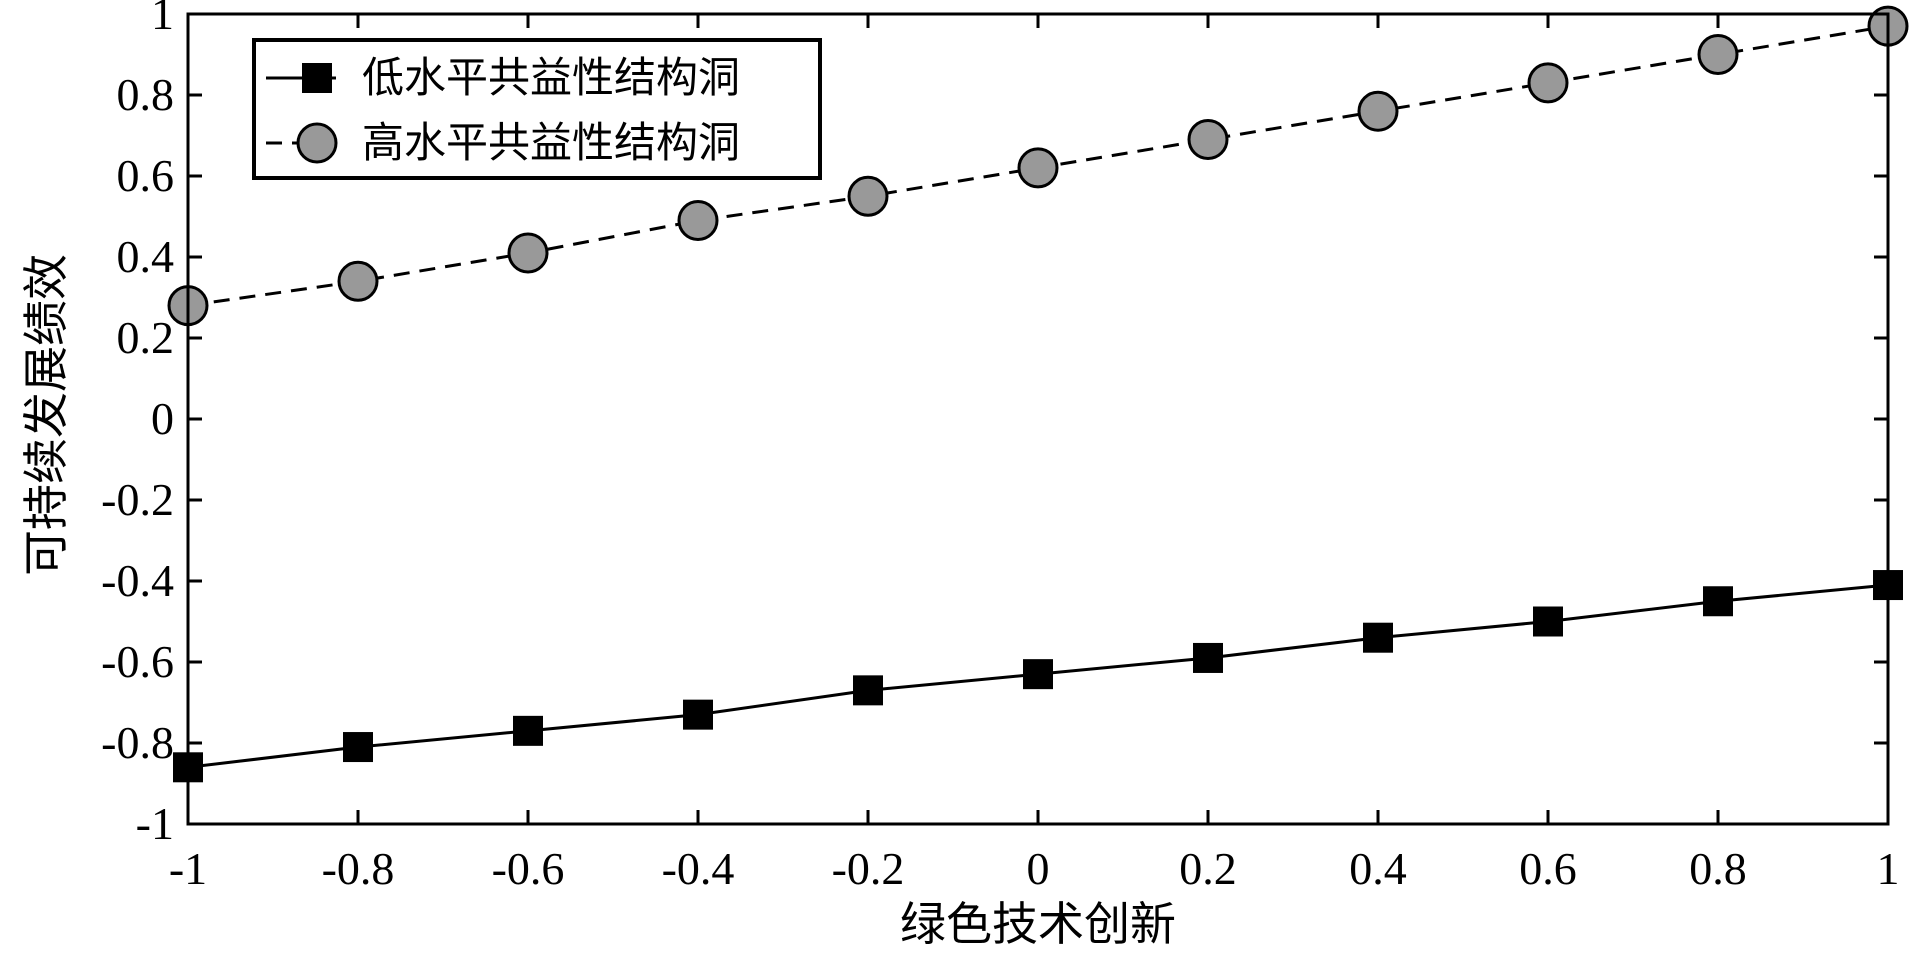 Image resolution: width=1925 pixels, height=957 pixels. I want to click on y-tick-label: 0.6, so click(146, 175).